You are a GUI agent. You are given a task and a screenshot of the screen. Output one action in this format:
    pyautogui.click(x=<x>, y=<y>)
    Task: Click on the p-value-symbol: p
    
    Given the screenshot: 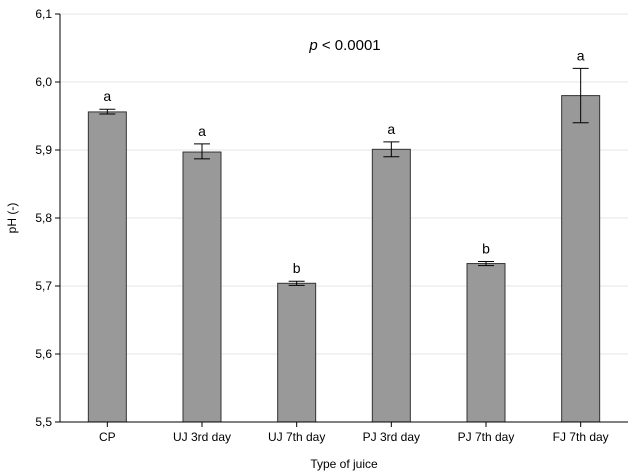 What is the action you would take?
    pyautogui.click(x=312, y=45)
    